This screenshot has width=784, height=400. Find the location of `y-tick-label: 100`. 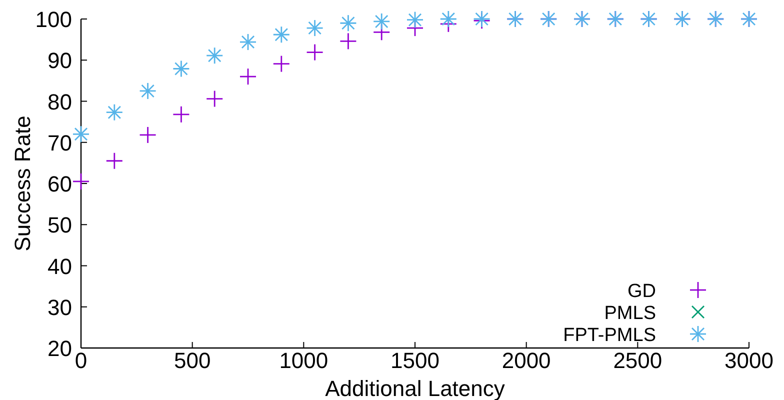

y-tick-label: 100 is located at coordinates (53, 19).